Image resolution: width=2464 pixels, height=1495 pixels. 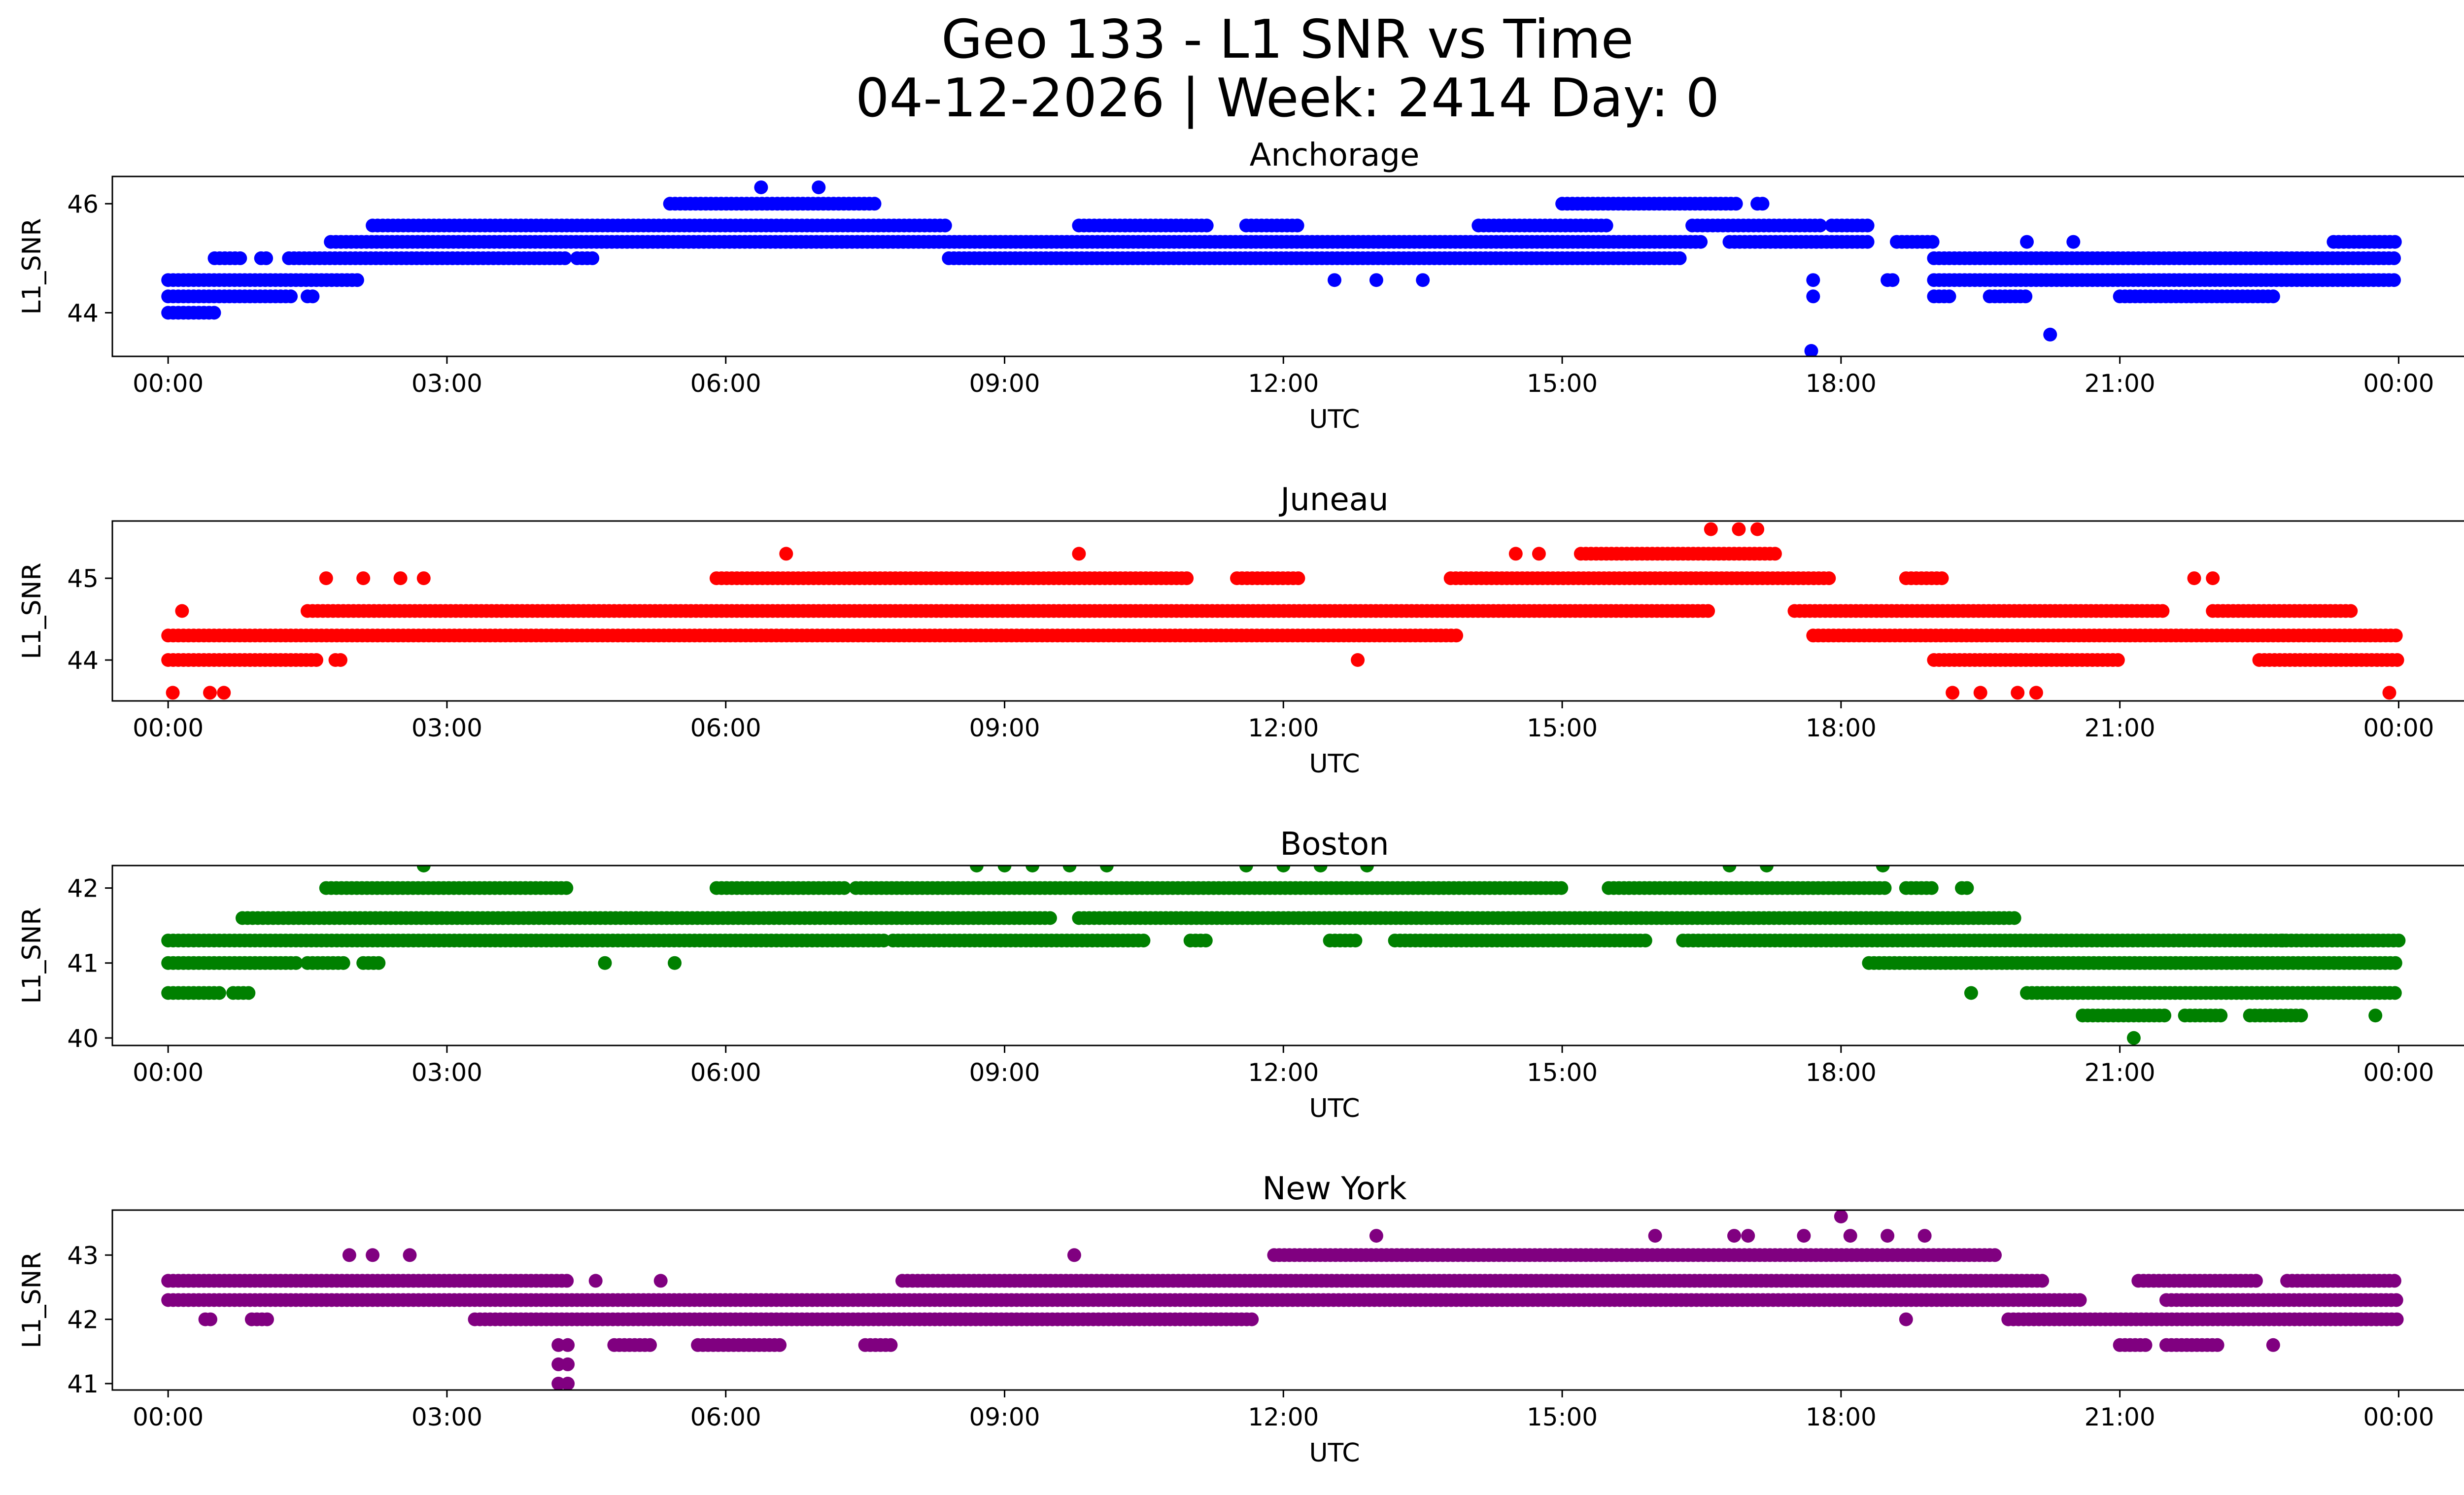 I want to click on y-tick-label: 45, so click(x=83, y=578).